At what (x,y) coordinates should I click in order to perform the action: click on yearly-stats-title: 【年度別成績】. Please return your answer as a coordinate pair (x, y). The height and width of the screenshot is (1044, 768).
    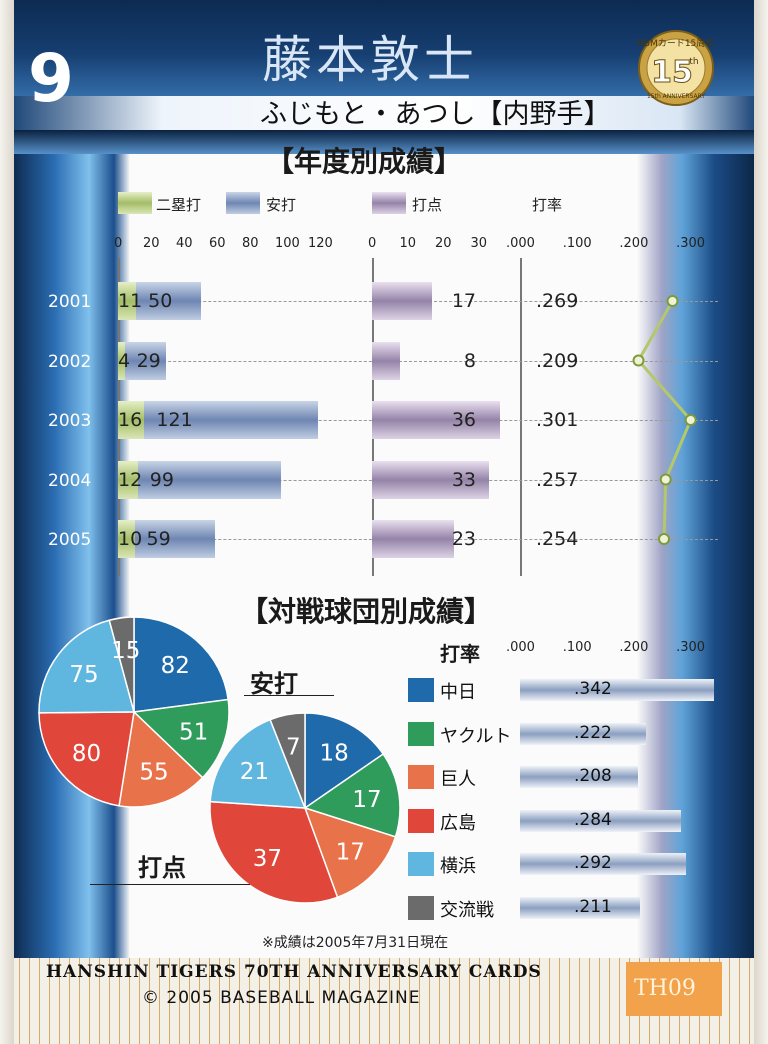
    Looking at the image, I should click on (364, 161).